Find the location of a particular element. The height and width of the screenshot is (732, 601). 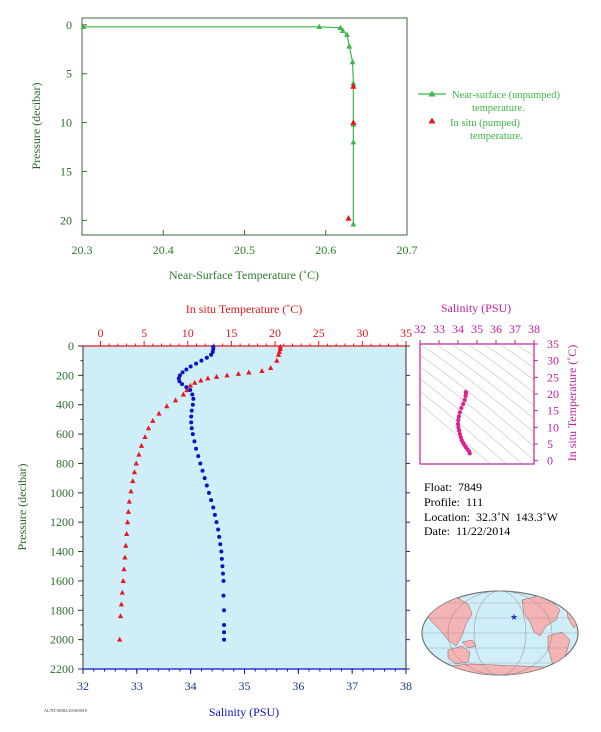

ts-temperature-tick-label: 10 is located at coordinates (553, 427).